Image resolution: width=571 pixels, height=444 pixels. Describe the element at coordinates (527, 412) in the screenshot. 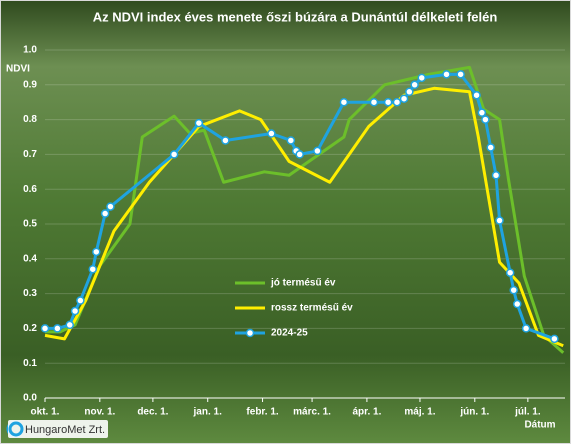

I see `x-tick-label: júl. 1.` at that location.